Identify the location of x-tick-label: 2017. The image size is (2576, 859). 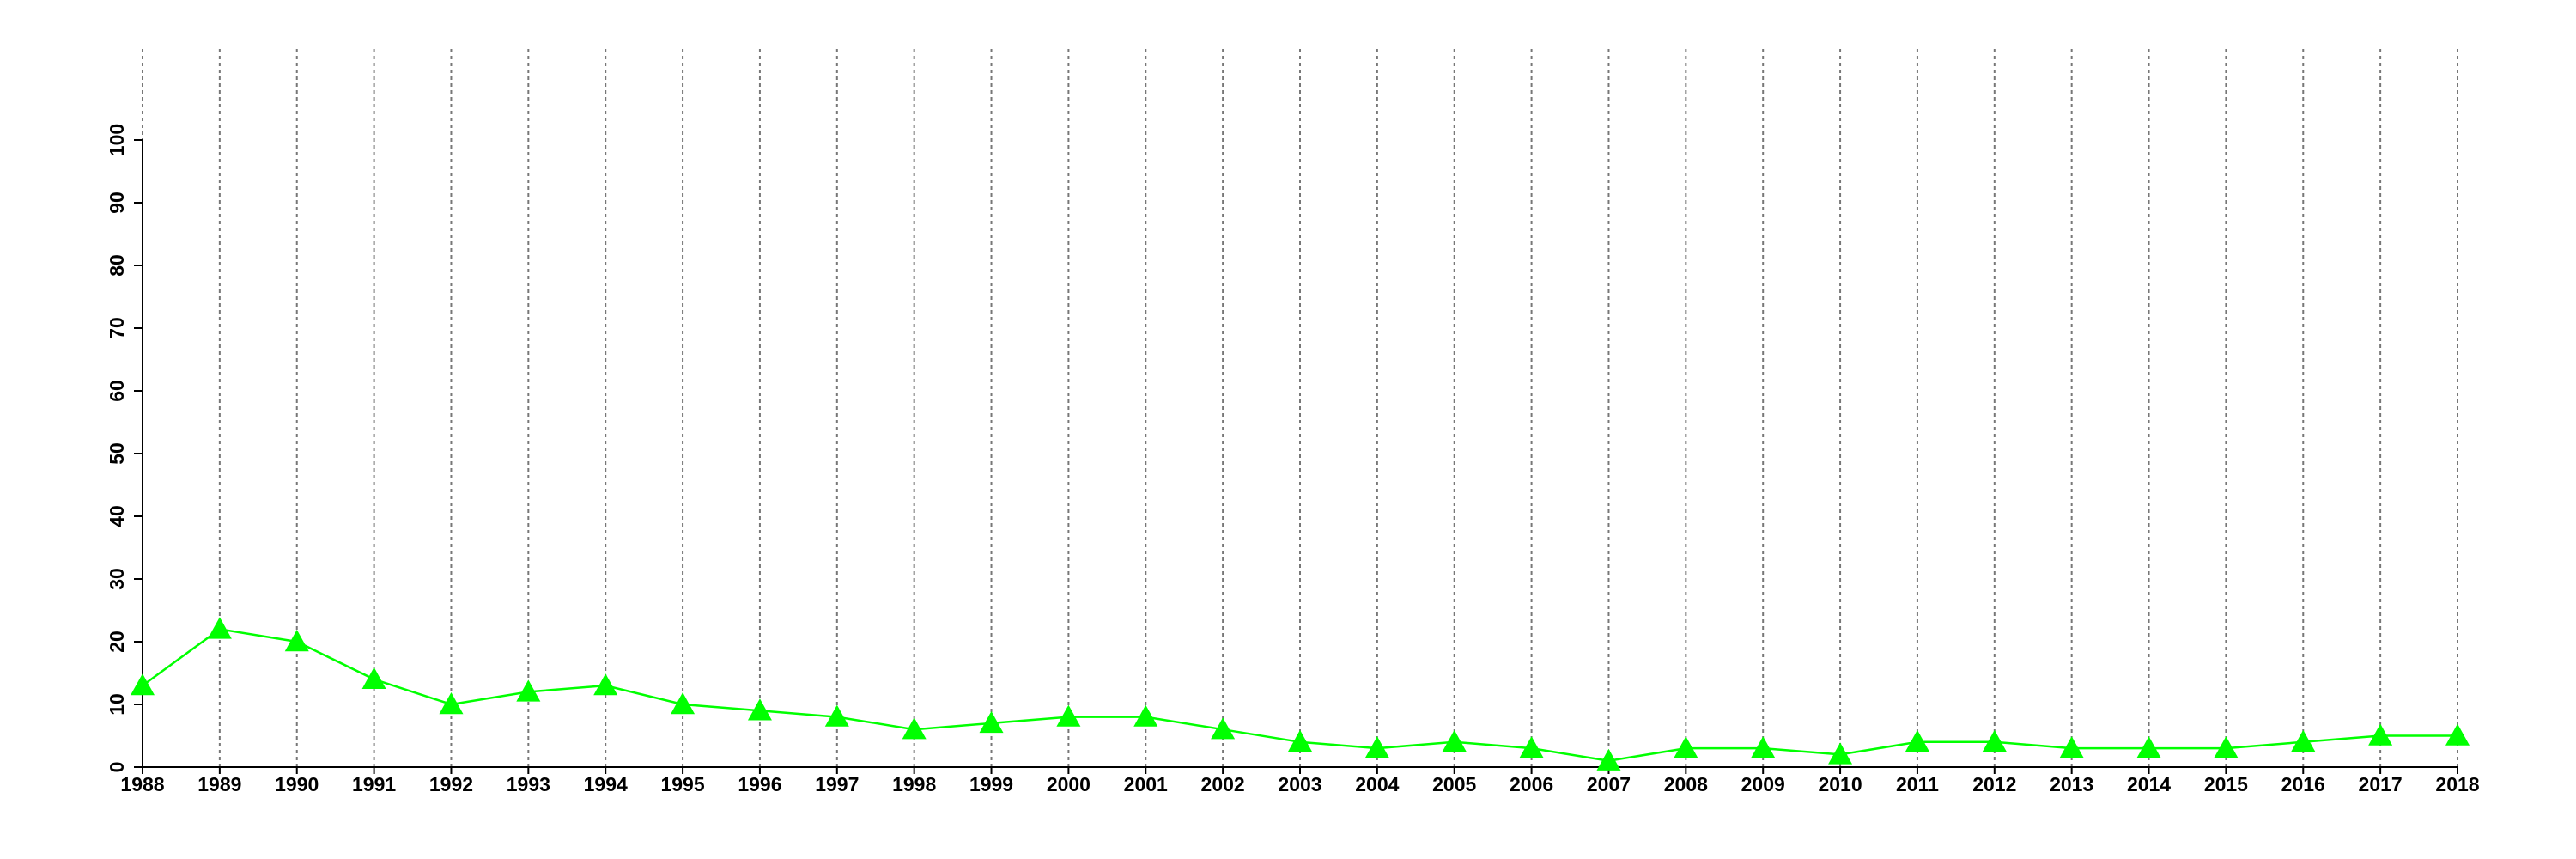
(2381, 784).